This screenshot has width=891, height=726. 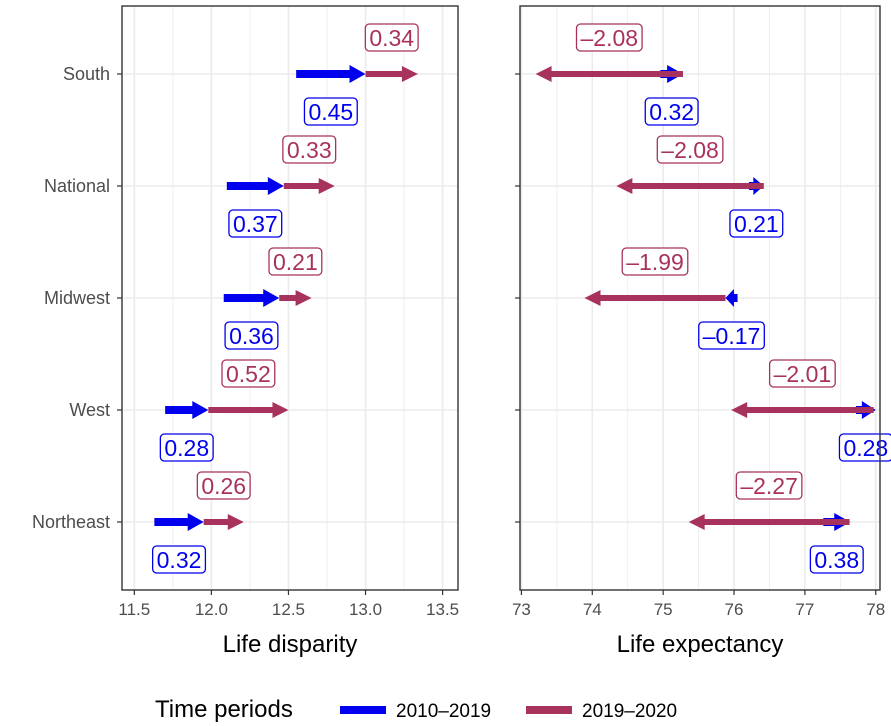 I want to click on x-tick-label: 75, so click(x=663, y=609).